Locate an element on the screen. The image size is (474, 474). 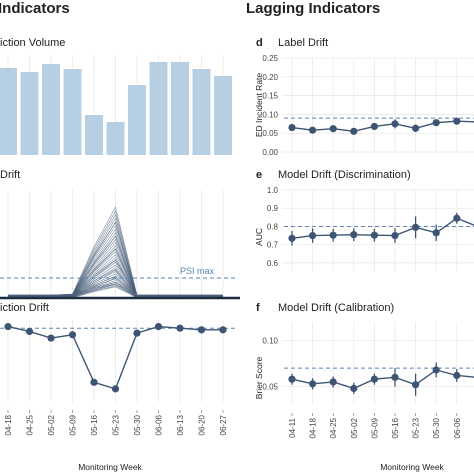
label-drift-y-tick-label: 0.15 is located at coordinates (270, 96).